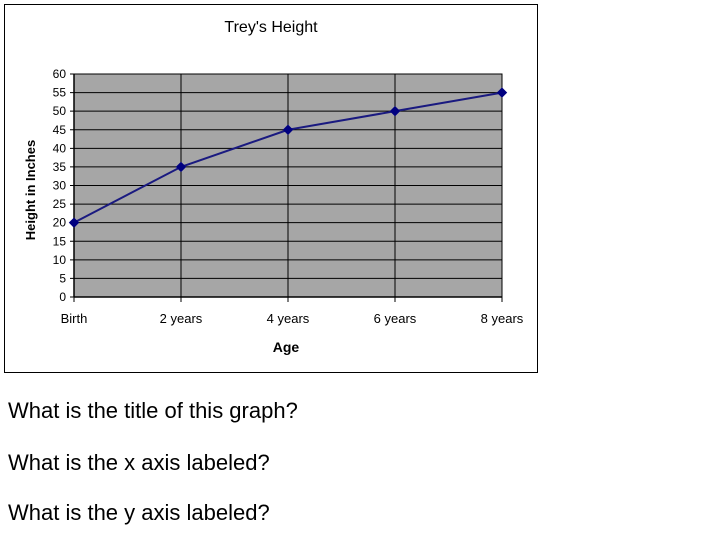  What do you see at coordinates (60, 93) in the screenshot?
I see `y-tick-label: 55` at bounding box center [60, 93].